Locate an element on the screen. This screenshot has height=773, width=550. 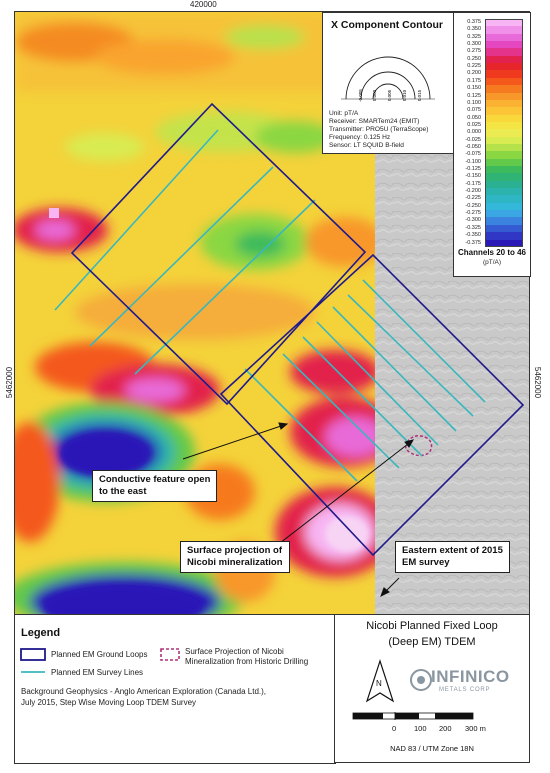
color-scale-tick: 0.275 is located at coordinates (474, 51).